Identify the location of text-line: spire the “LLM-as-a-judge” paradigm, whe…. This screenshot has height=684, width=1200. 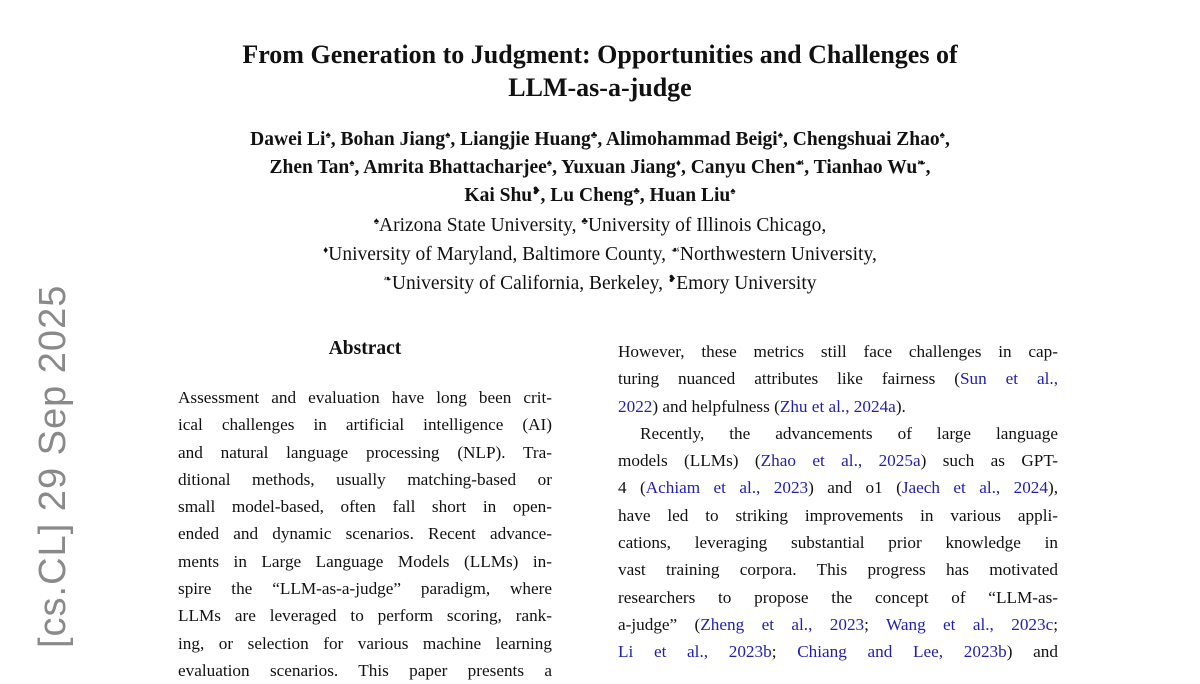
(365, 588).